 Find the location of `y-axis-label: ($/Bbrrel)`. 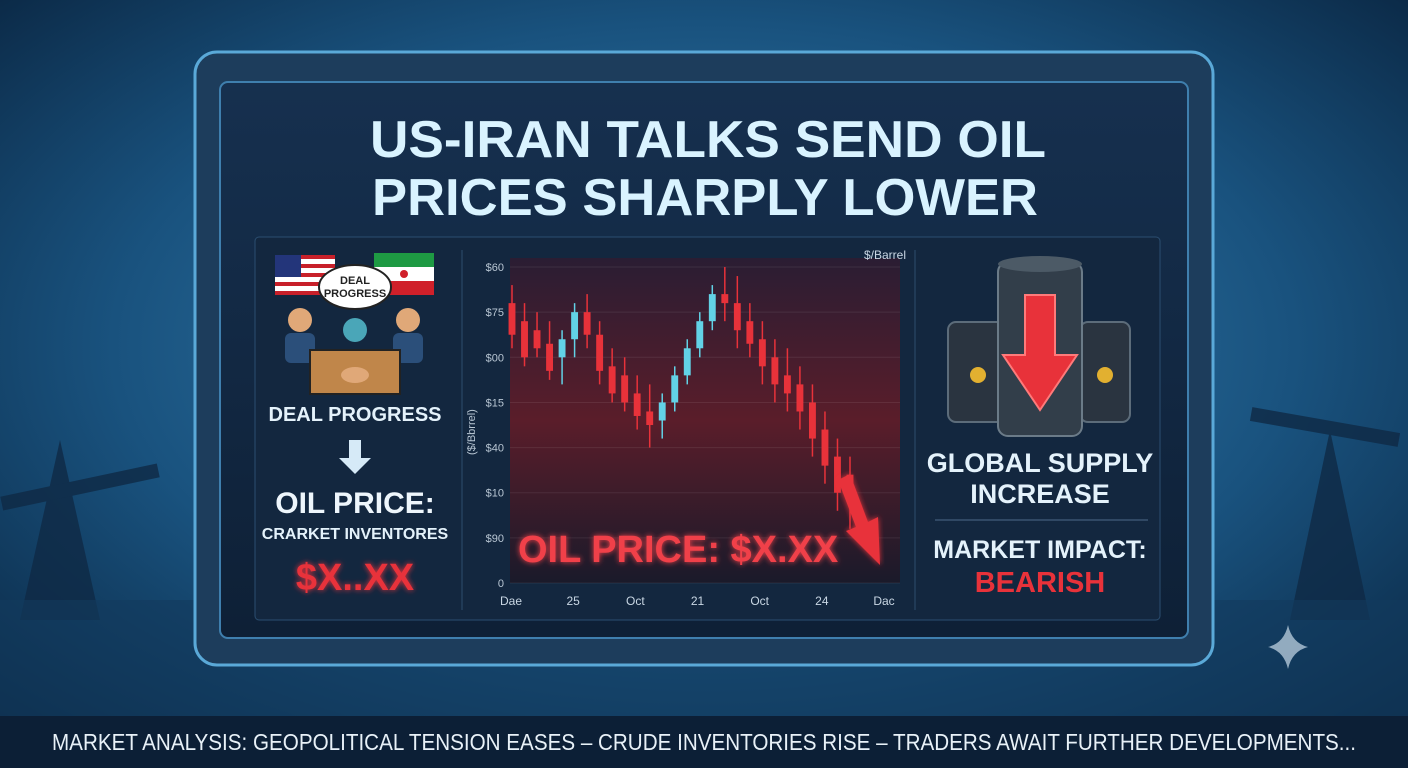

y-axis-label: ($/Bbrrel) is located at coordinates (472, 432).